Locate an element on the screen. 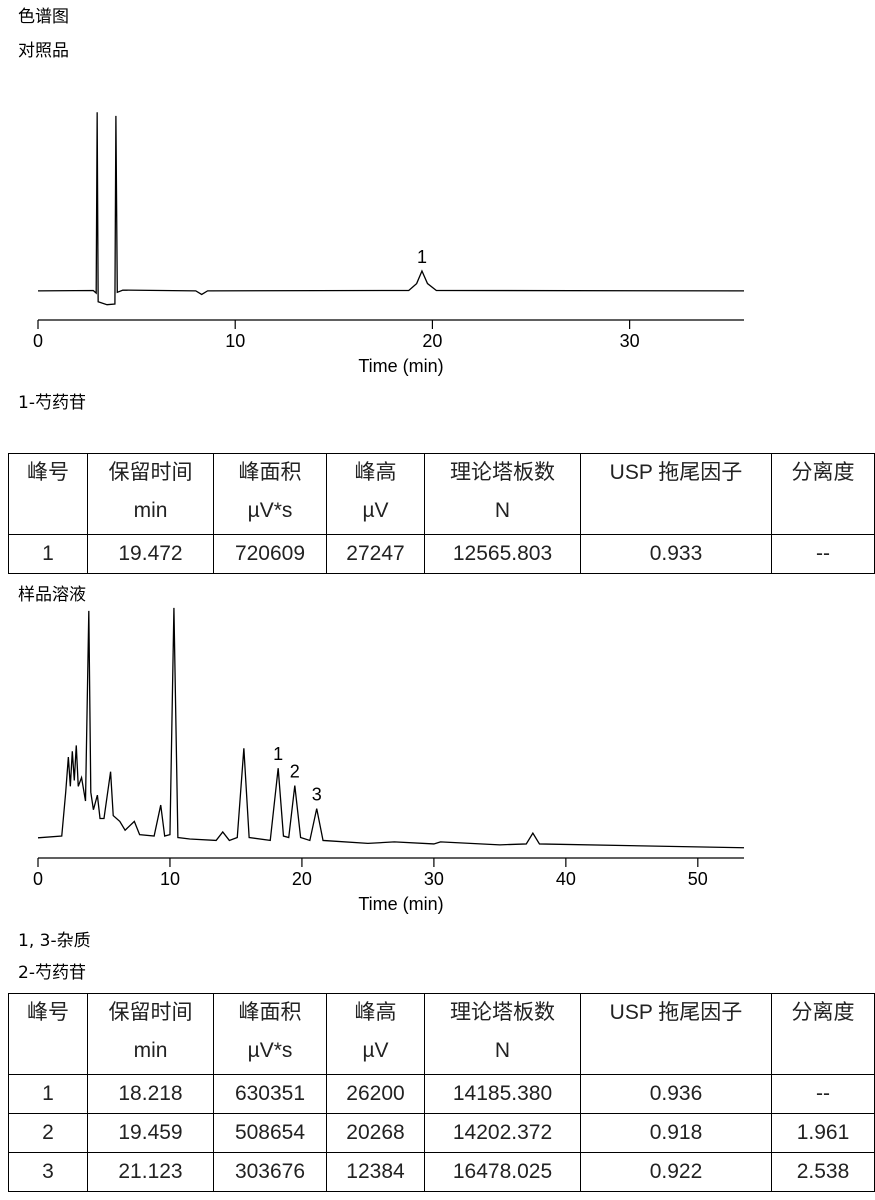 This screenshot has width=875, height=1200. header-cell: 分离度 is located at coordinates (823, 1034).